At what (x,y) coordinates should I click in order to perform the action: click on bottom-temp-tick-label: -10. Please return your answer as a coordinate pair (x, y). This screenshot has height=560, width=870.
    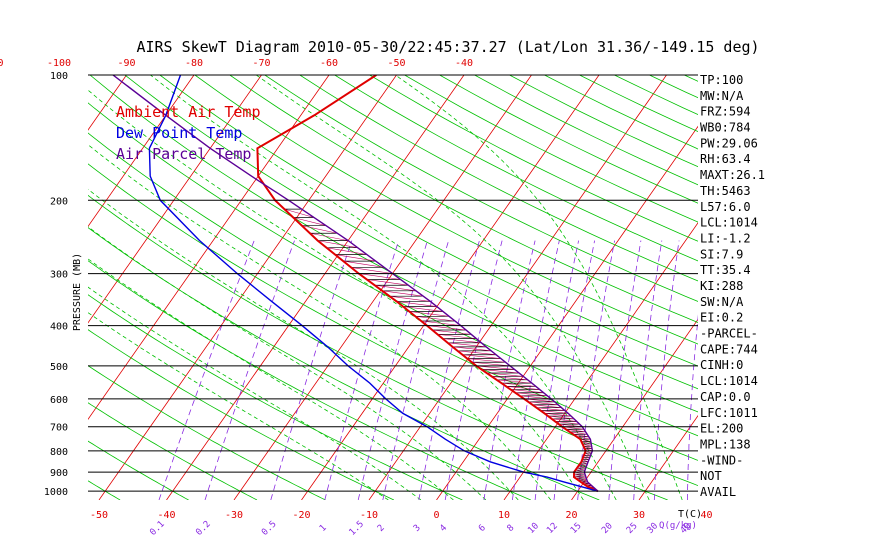
    Looking at the image, I should click on (369, 515).